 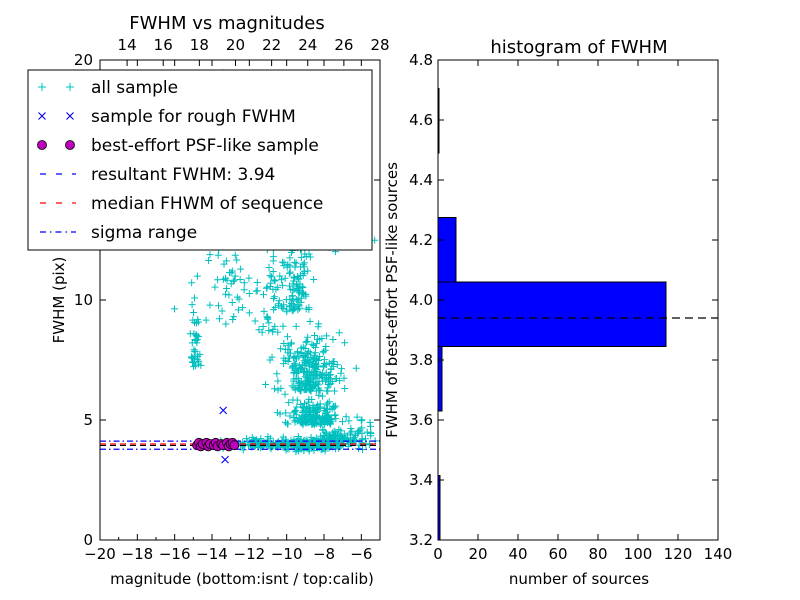 What do you see at coordinates (226, 23) in the screenshot?
I see `left-chart-title: FWHM vs magnitudes` at bounding box center [226, 23].